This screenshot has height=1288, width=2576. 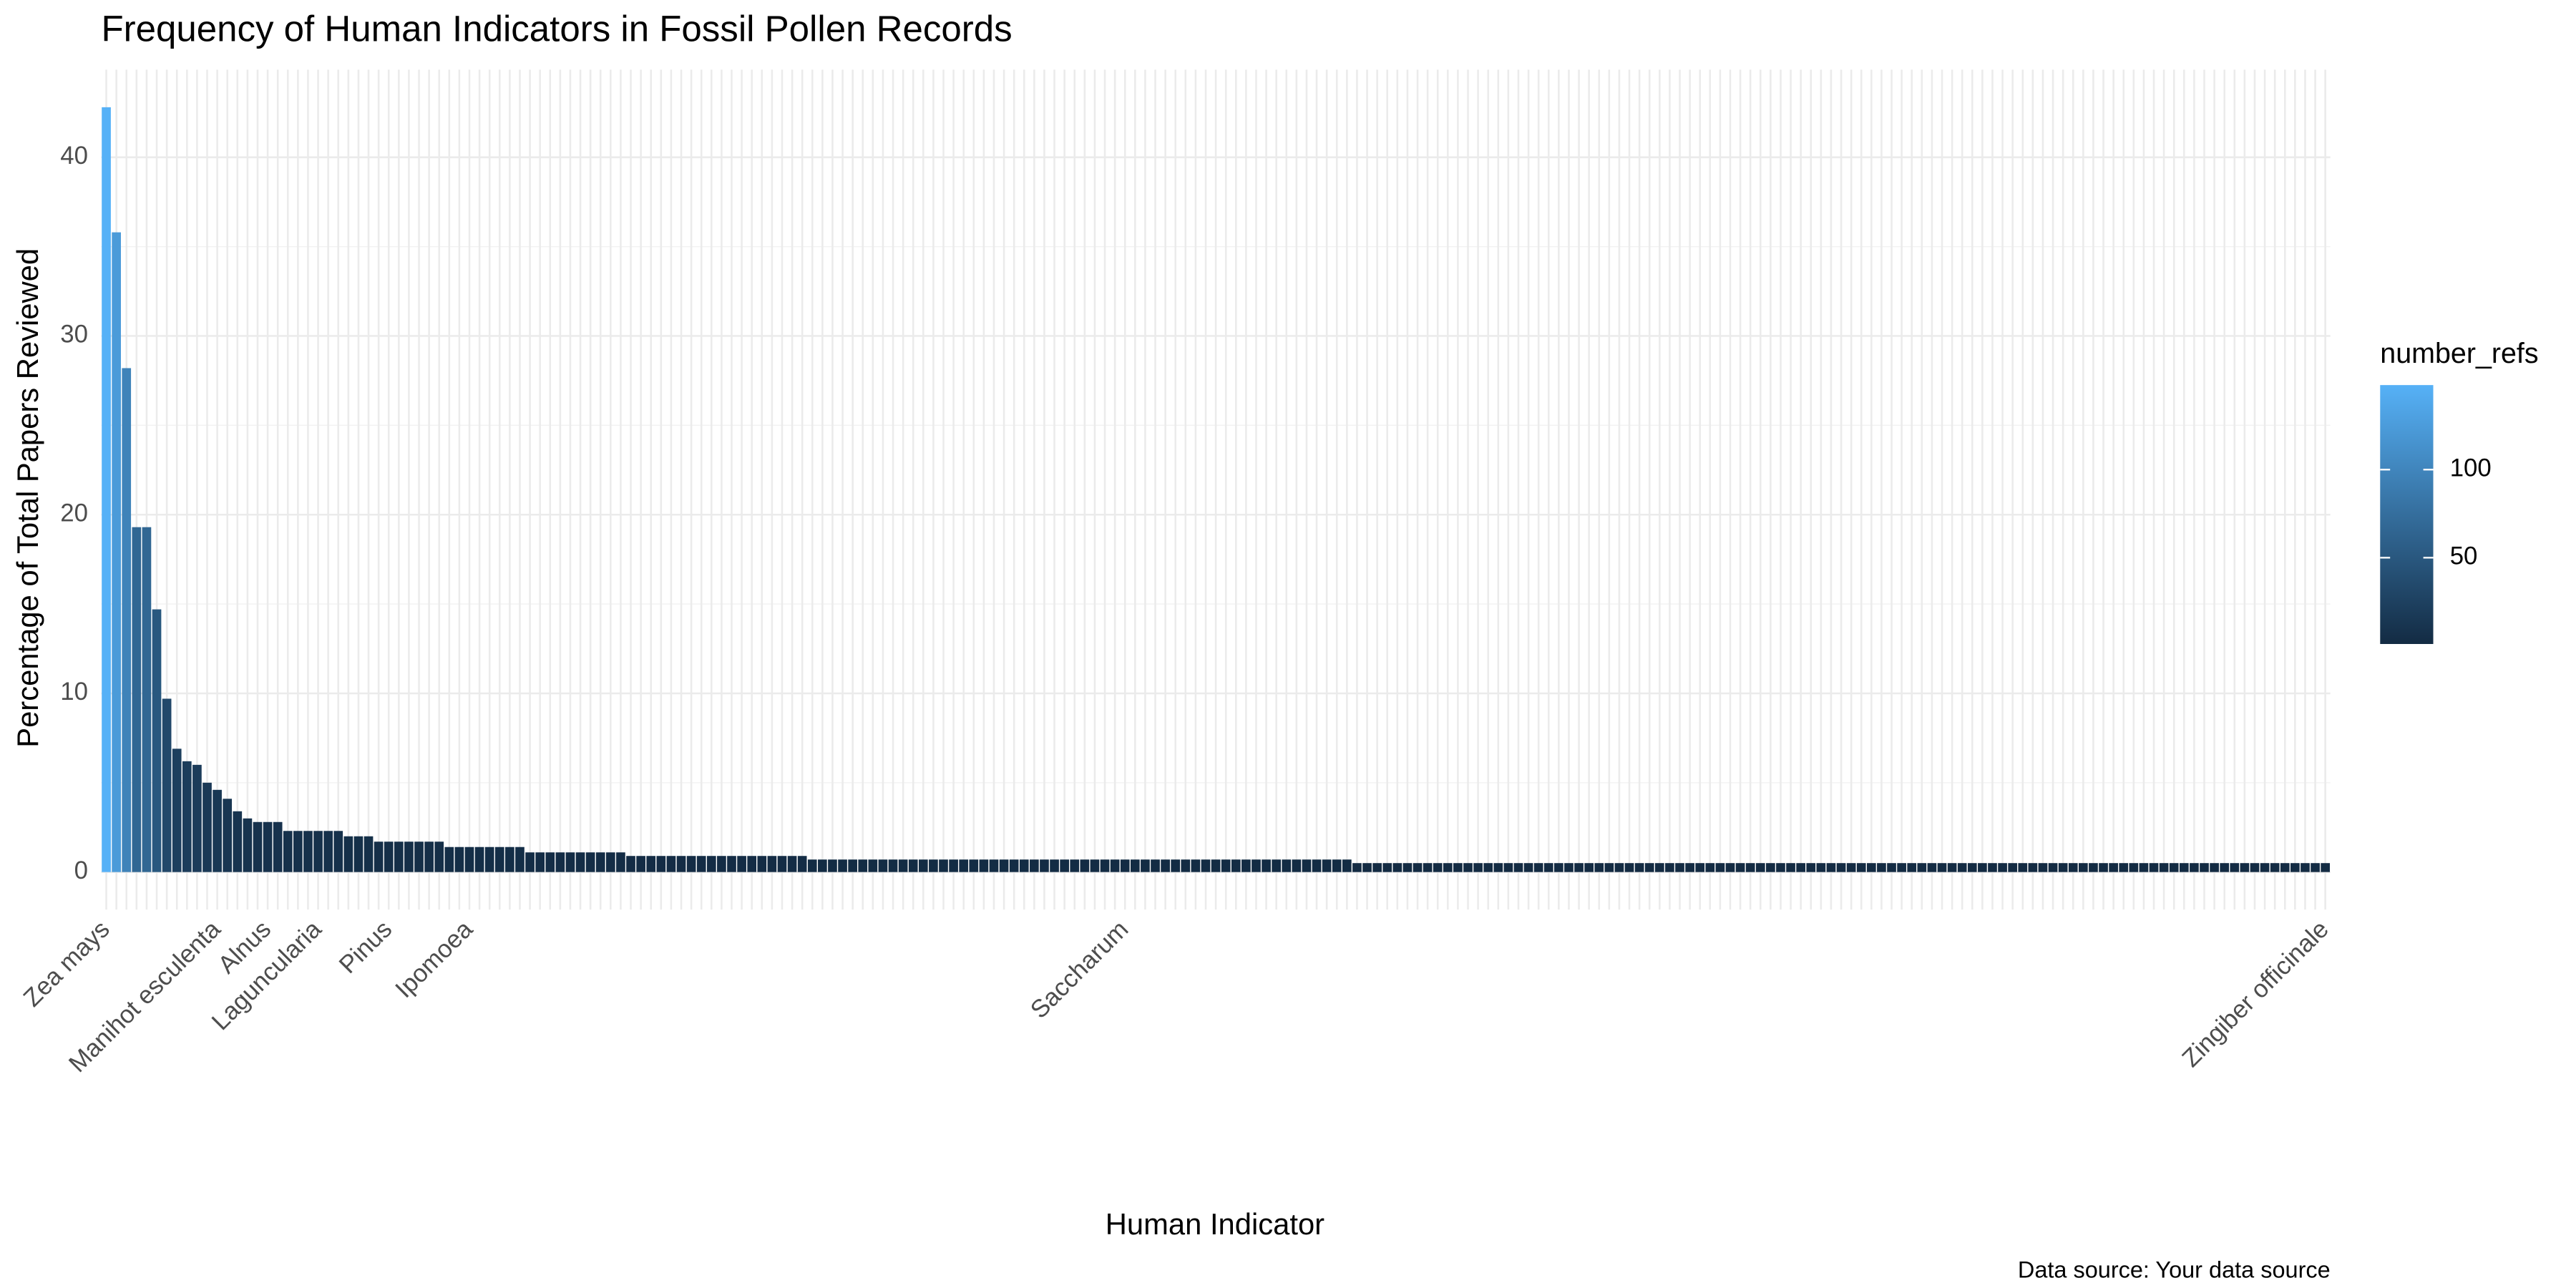 I want to click on y-tick-label: 0, so click(x=81, y=870).